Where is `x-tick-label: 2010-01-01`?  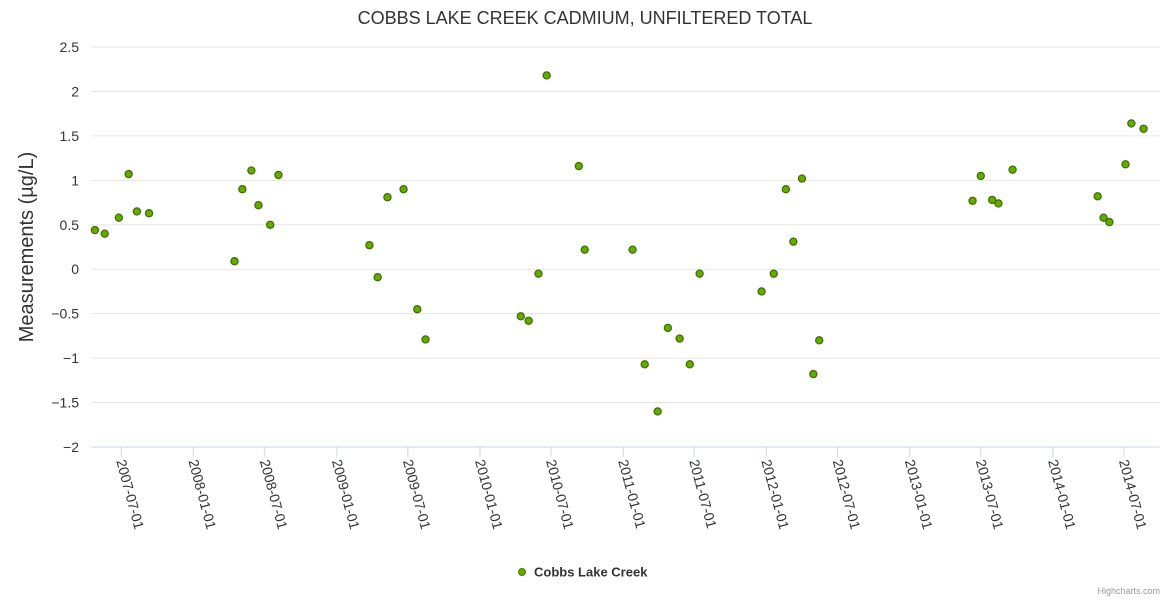 x-tick-label: 2010-01-01 is located at coordinates (489, 495).